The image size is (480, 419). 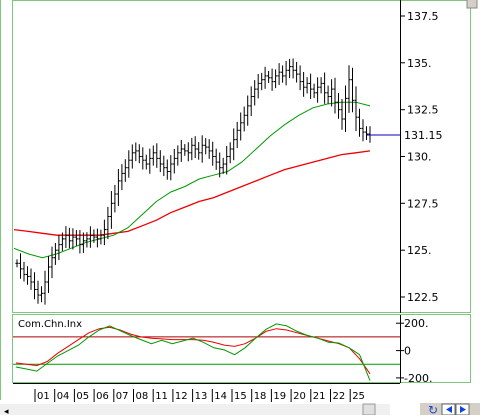 What do you see at coordinates (472, 4) in the screenshot?
I see `top-right-scroll-button` at bounding box center [472, 4].